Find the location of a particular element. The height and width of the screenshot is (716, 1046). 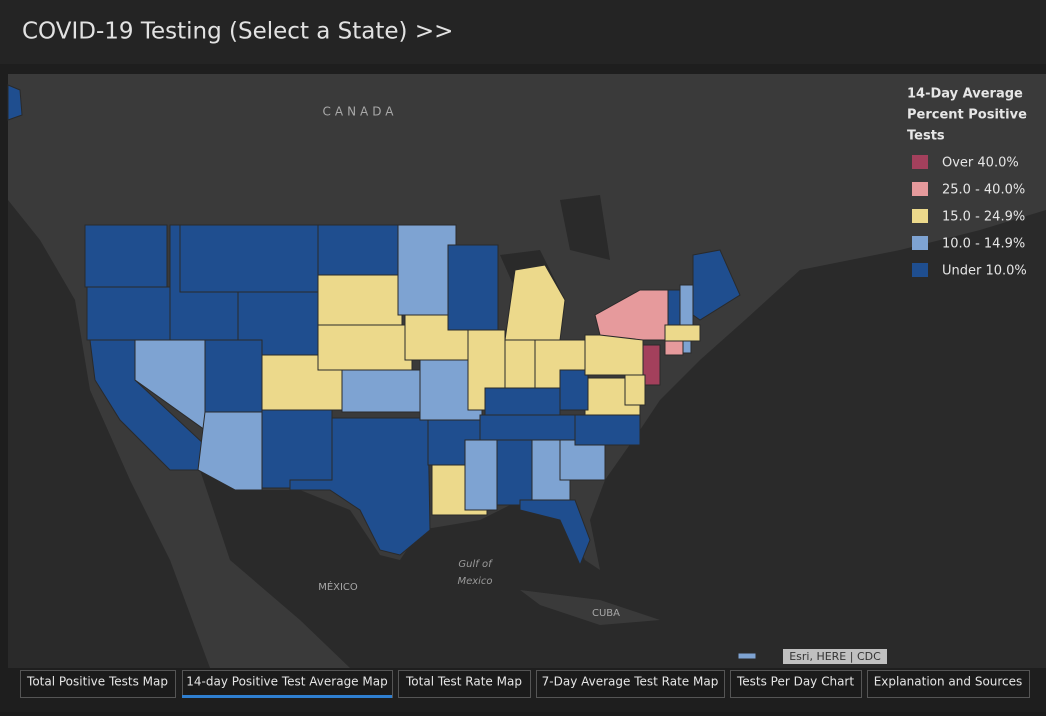

tab-label: Total Test Rate Map is located at coordinates (463, 682).